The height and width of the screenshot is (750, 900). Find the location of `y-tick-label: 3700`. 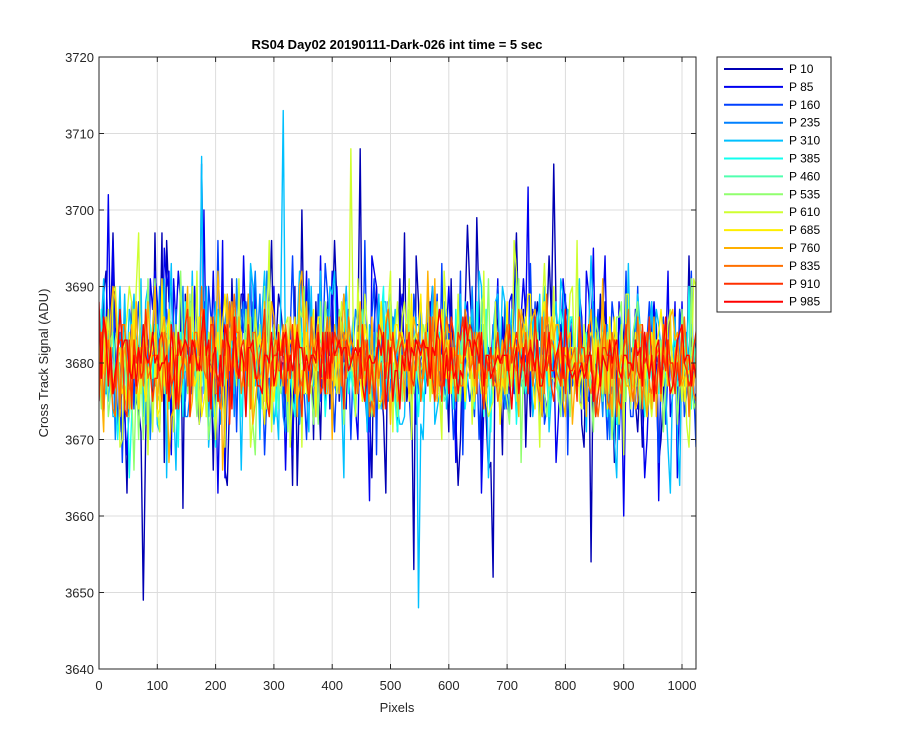

y-tick-label: 3700 is located at coordinates (79, 210).